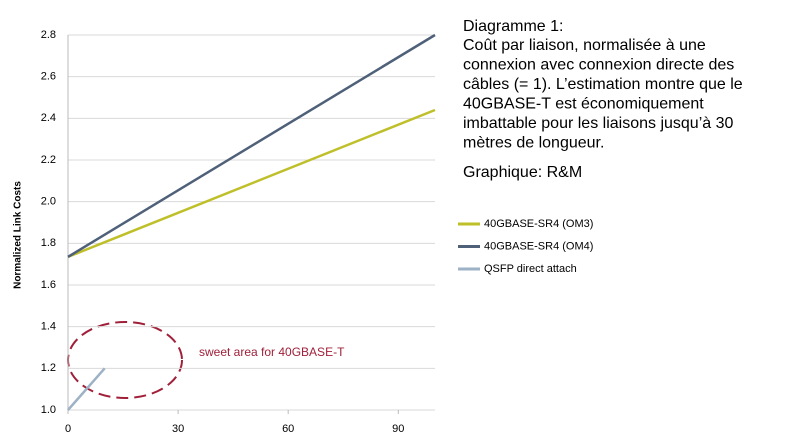 This screenshot has width=785, height=442. I want to click on legend-label: 40GBASE-SR4 (OM3), so click(538, 224).